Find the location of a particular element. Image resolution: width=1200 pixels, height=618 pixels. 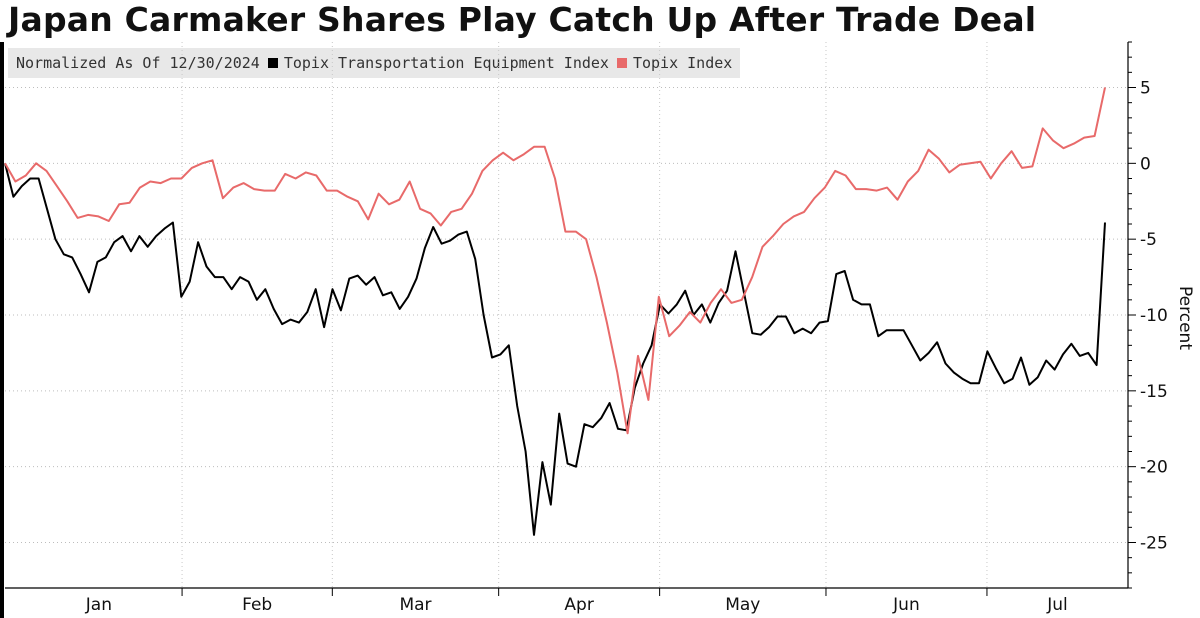

x-tick-label: Jul is located at coordinates (1057, 605).